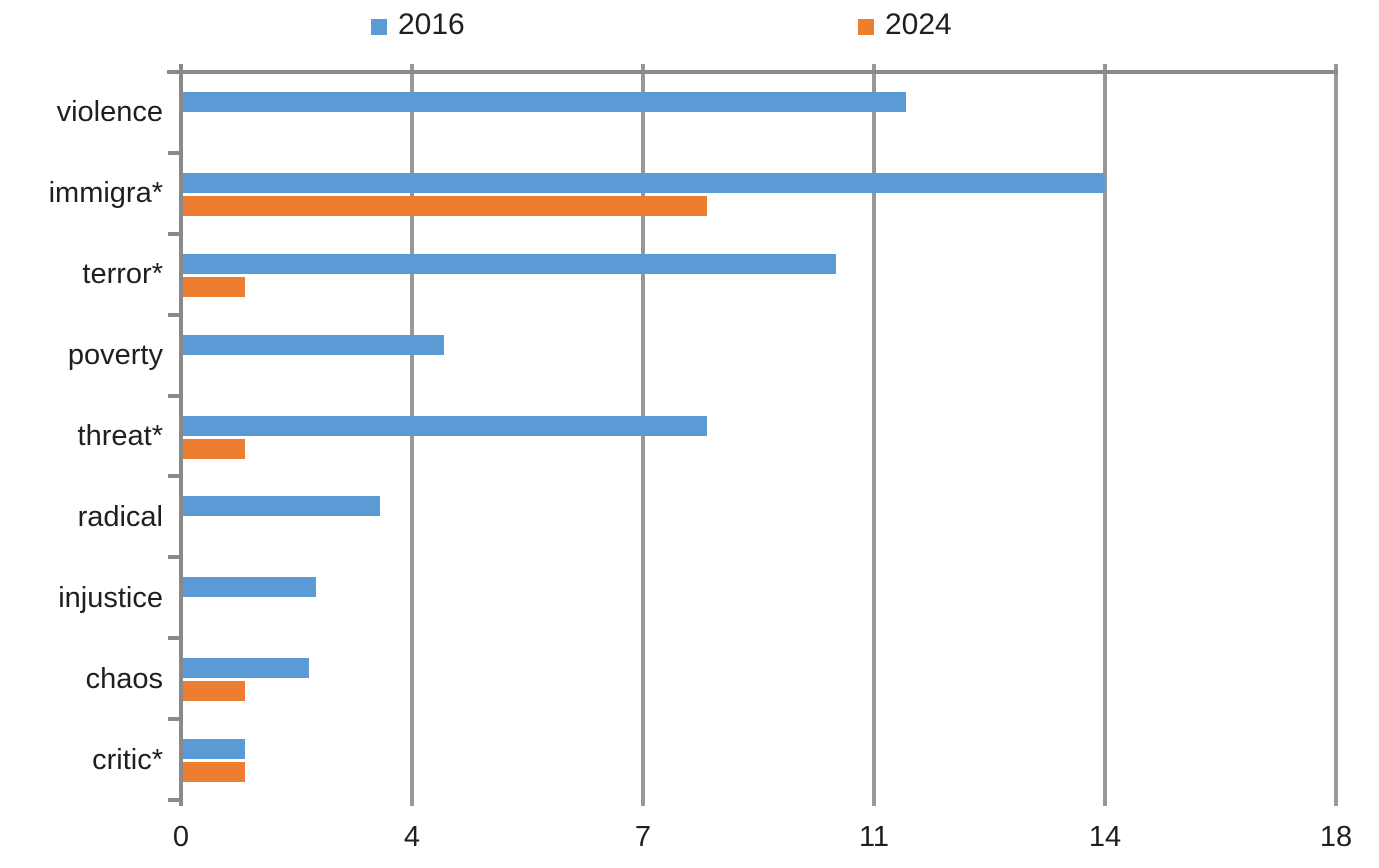  I want to click on legend-swatch-2024-icon, so click(866, 26).